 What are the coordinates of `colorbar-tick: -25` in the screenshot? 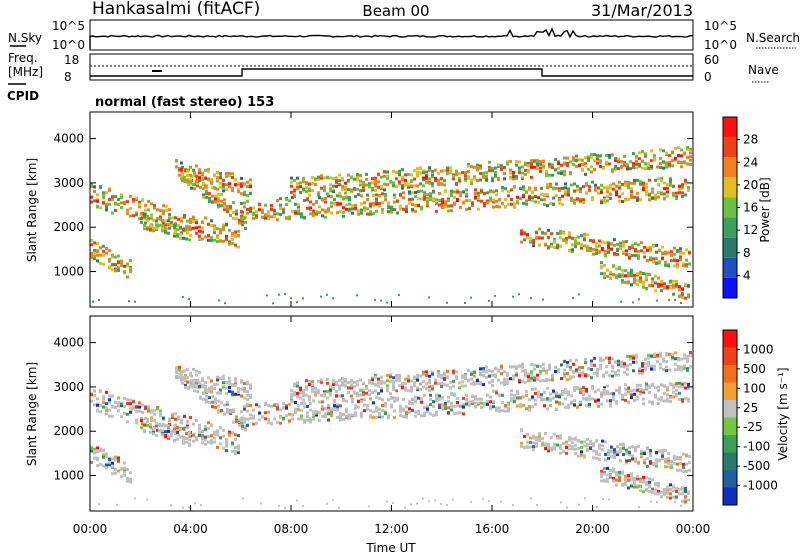 It's located at (753, 427).